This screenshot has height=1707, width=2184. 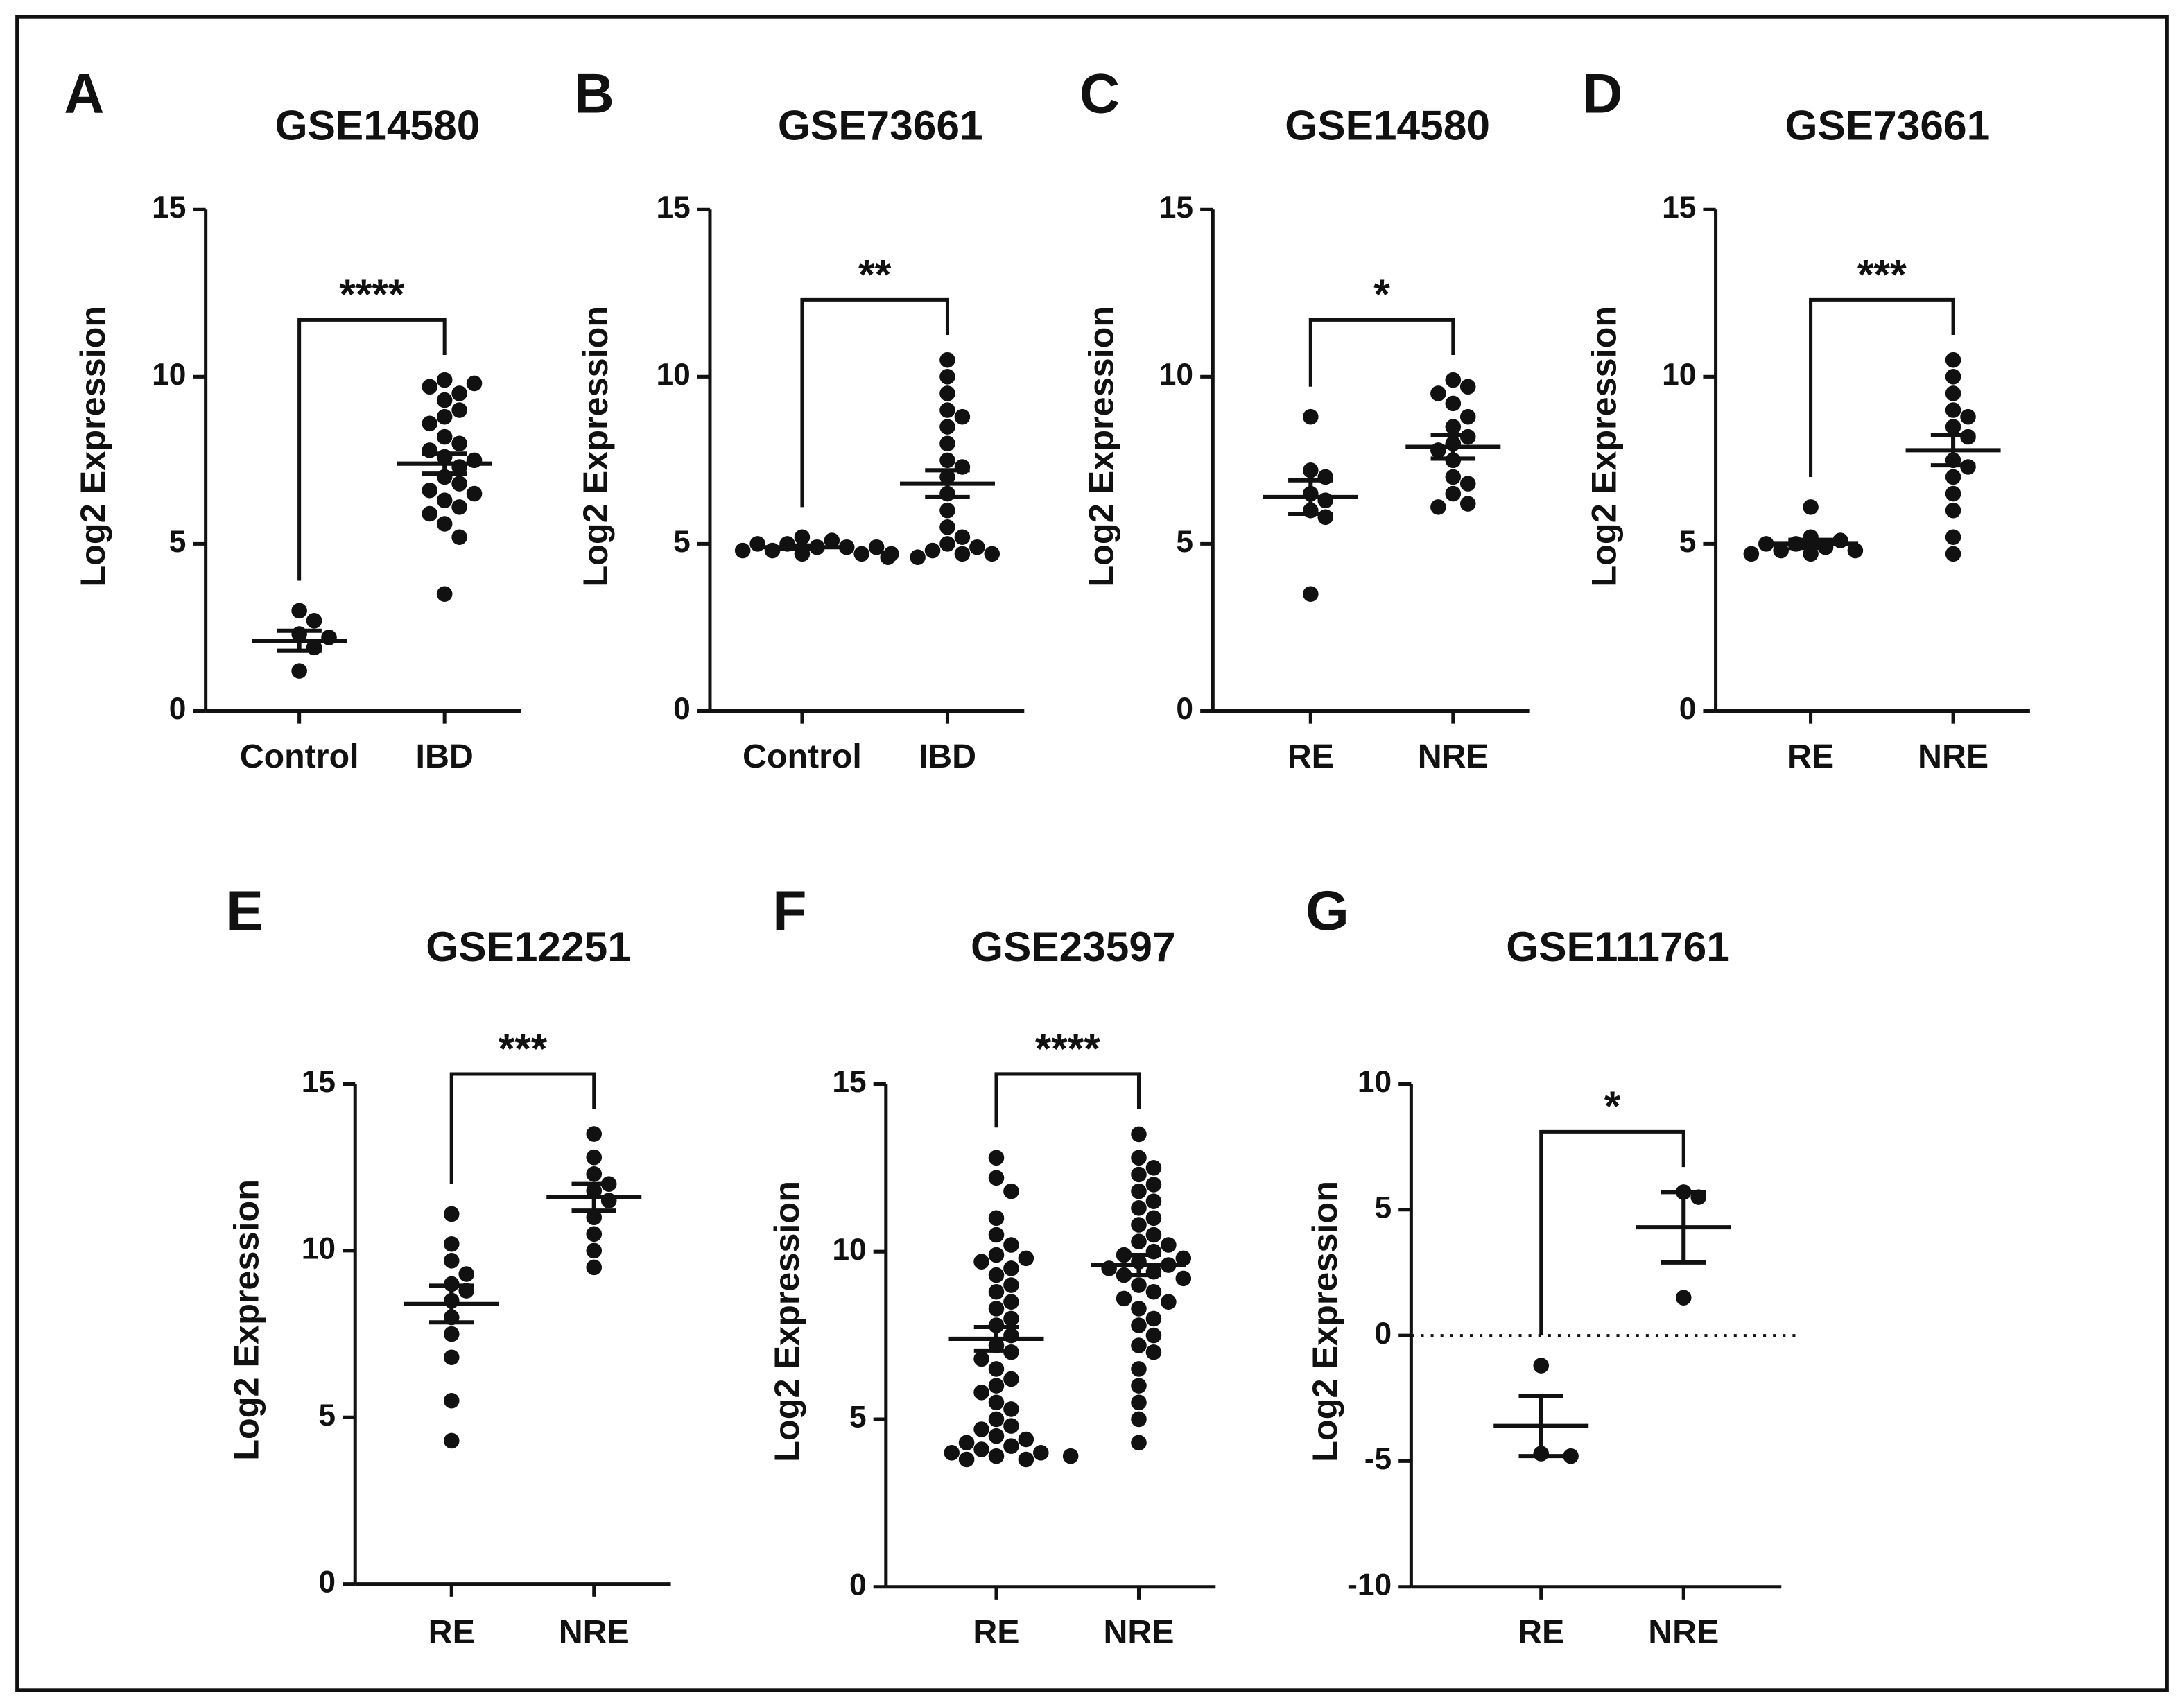 I want to click on x-tick-label: Control, so click(x=802, y=756).